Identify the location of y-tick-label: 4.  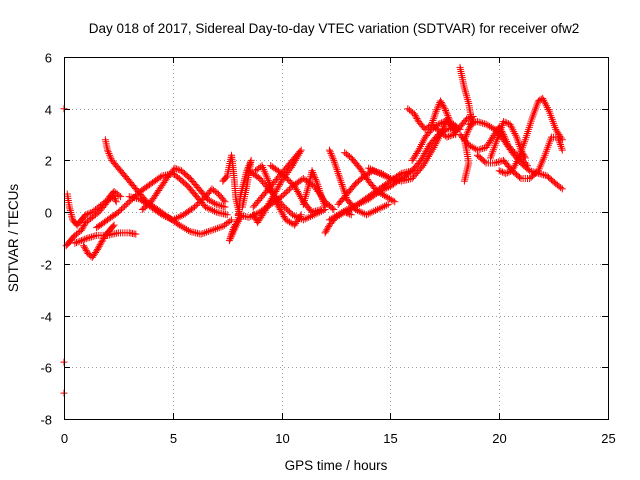
(48, 110).